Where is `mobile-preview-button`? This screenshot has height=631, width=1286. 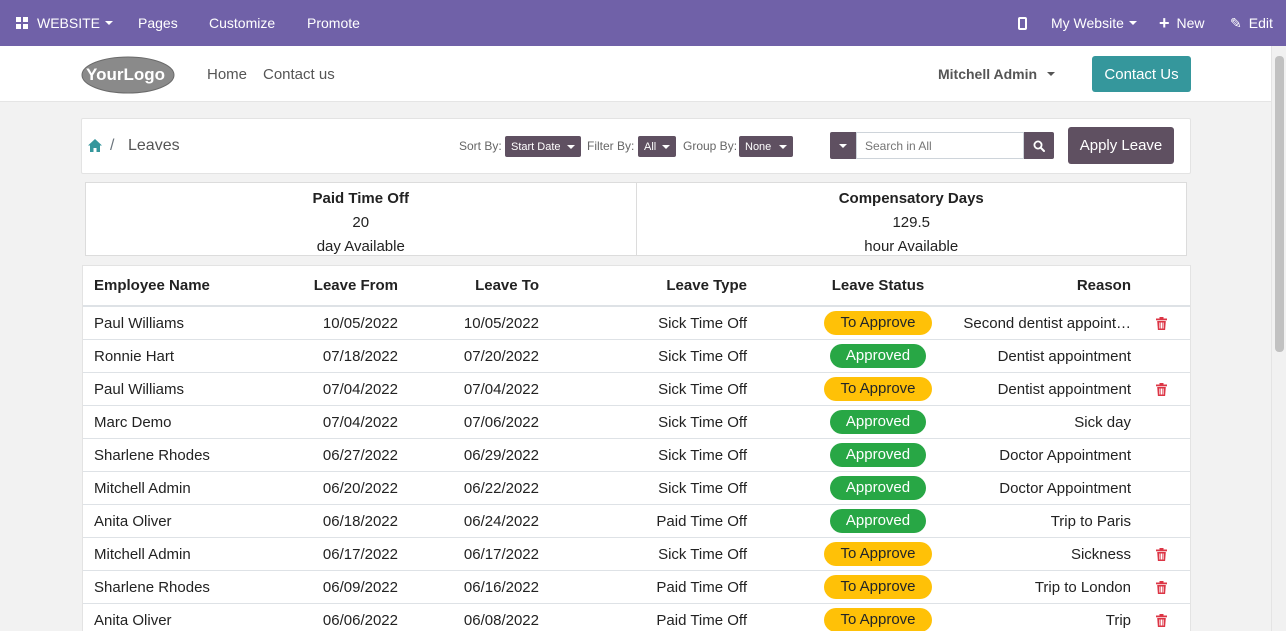 mobile-preview-button is located at coordinates (1022, 23).